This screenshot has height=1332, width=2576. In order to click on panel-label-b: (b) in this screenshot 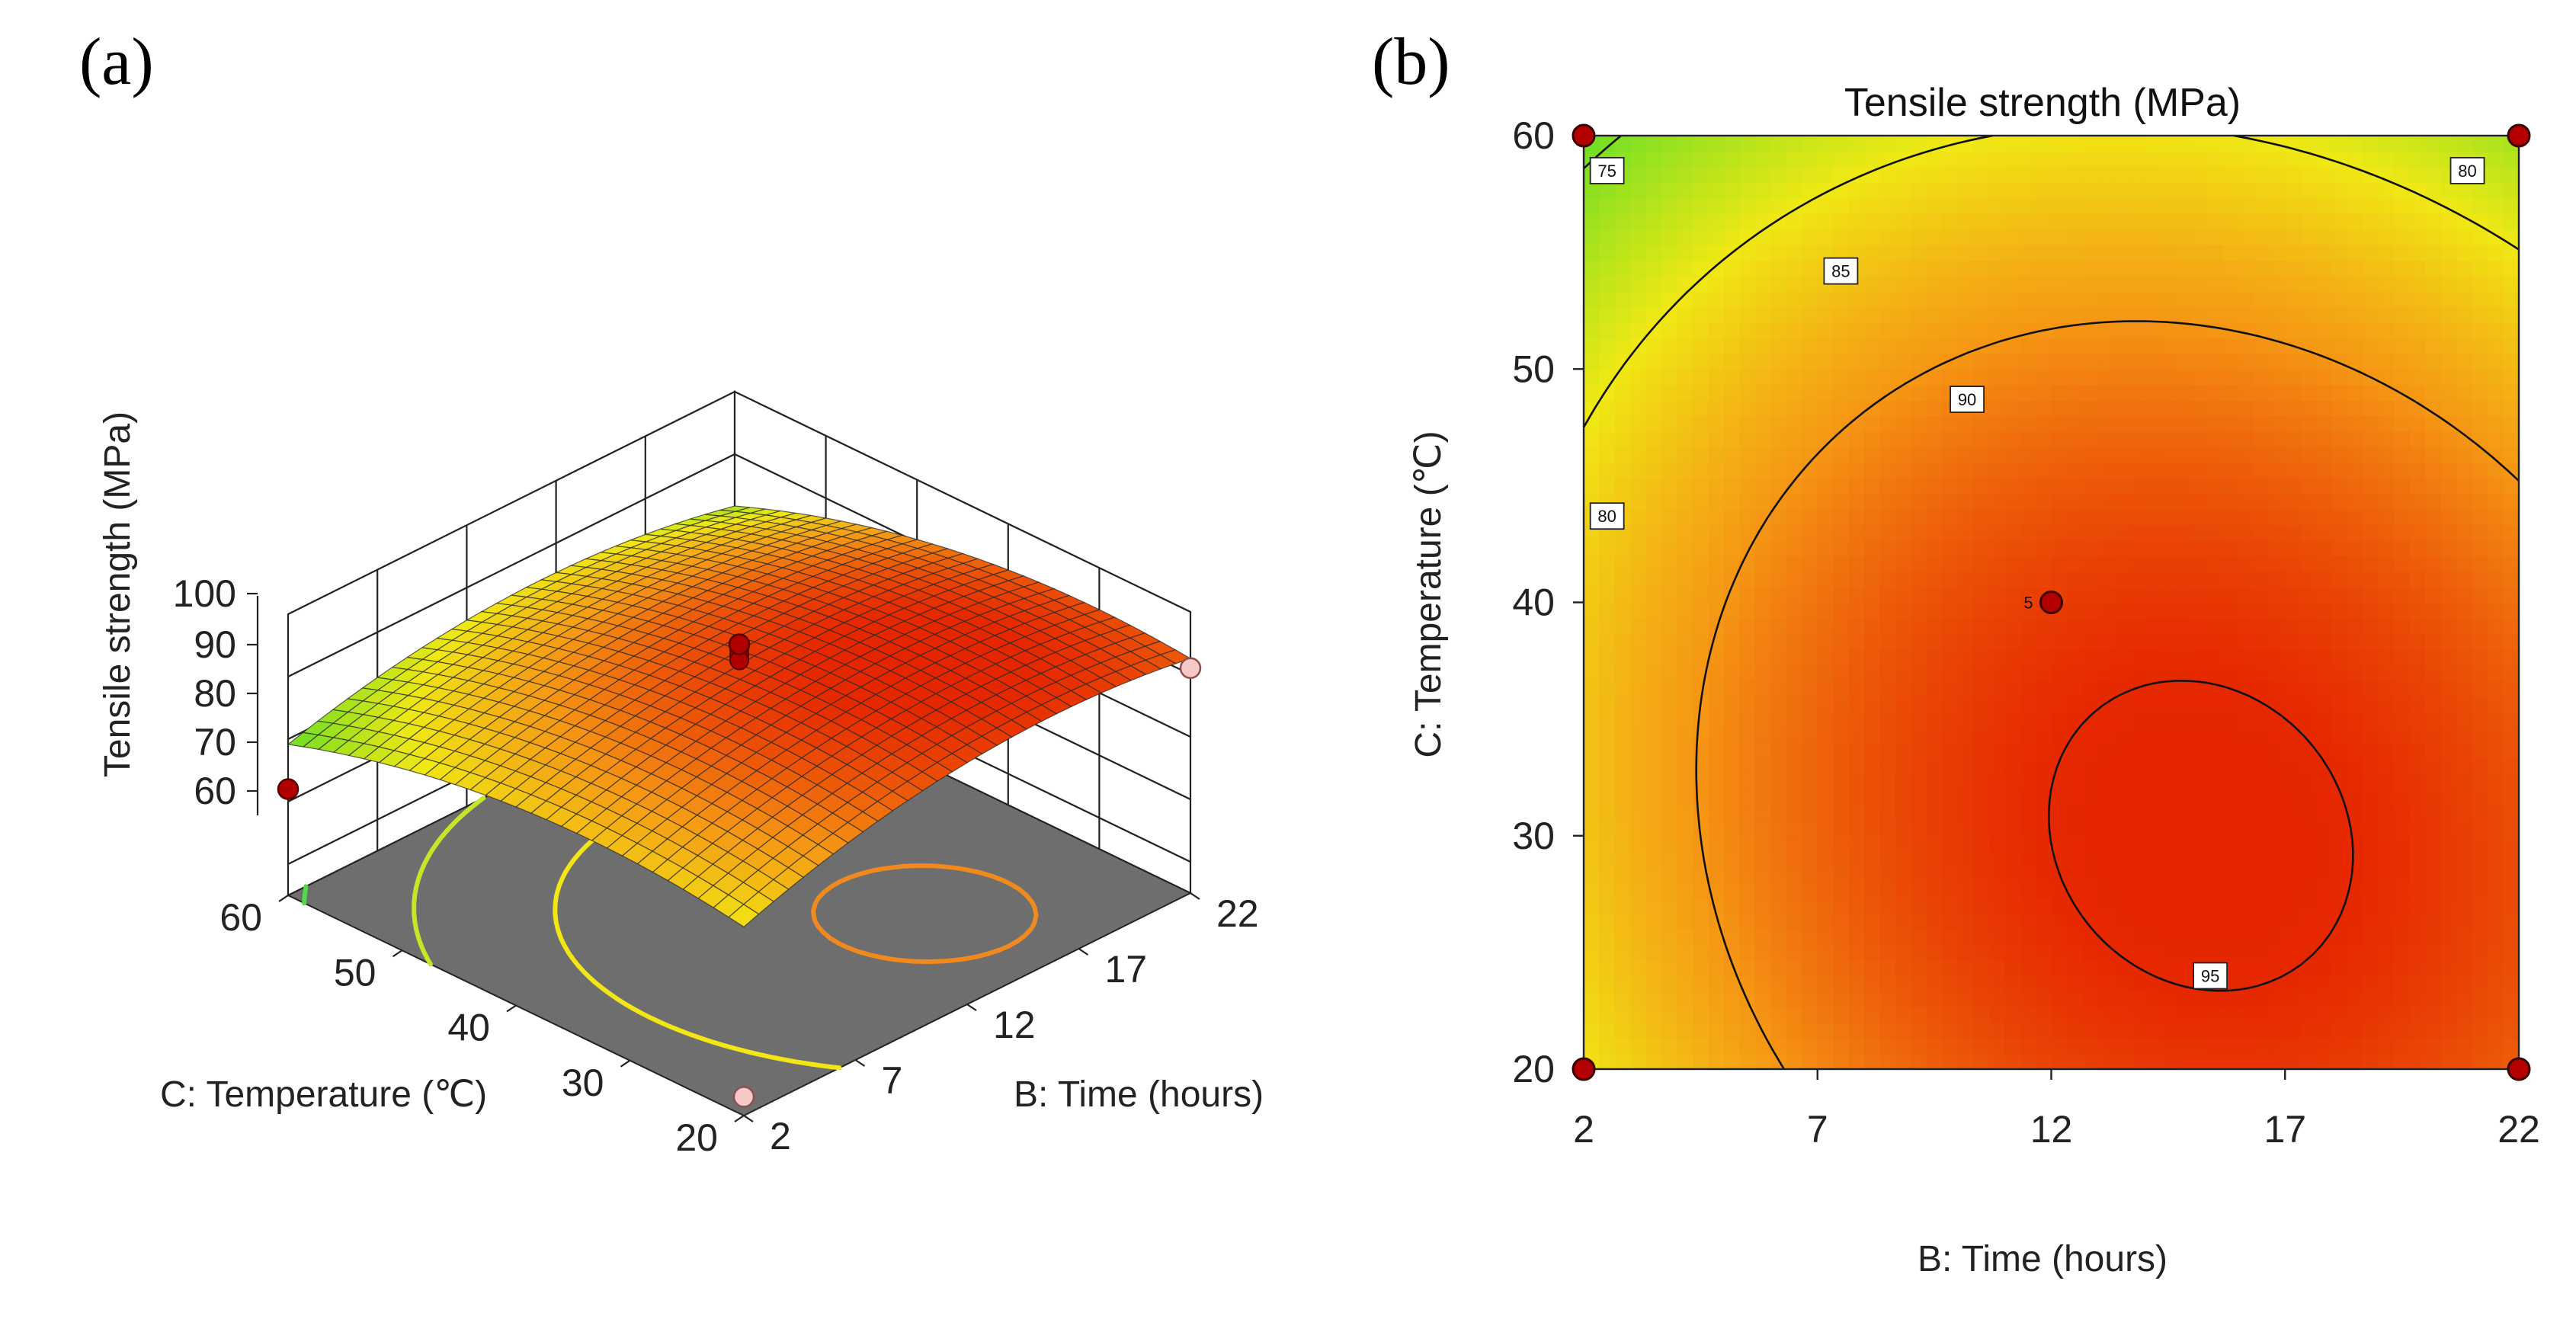, I will do `click(1411, 62)`.